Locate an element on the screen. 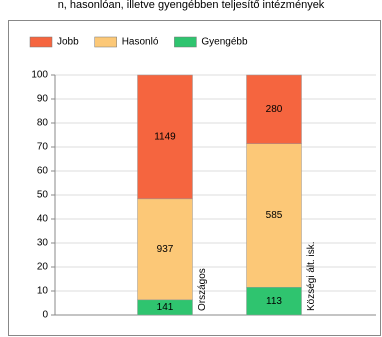 This screenshot has width=382, height=337. y-tick-label: 0 is located at coordinates (45, 315).